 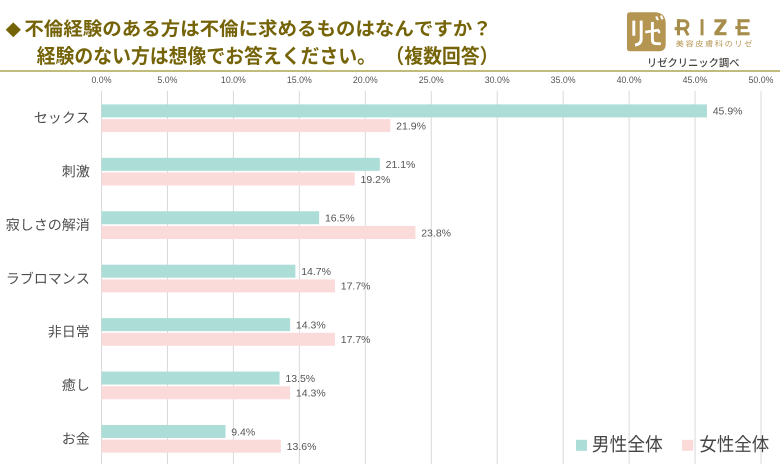 What do you see at coordinates (436, 233) in the screenshot?
I see `svg-text: 23.8%` at bounding box center [436, 233].